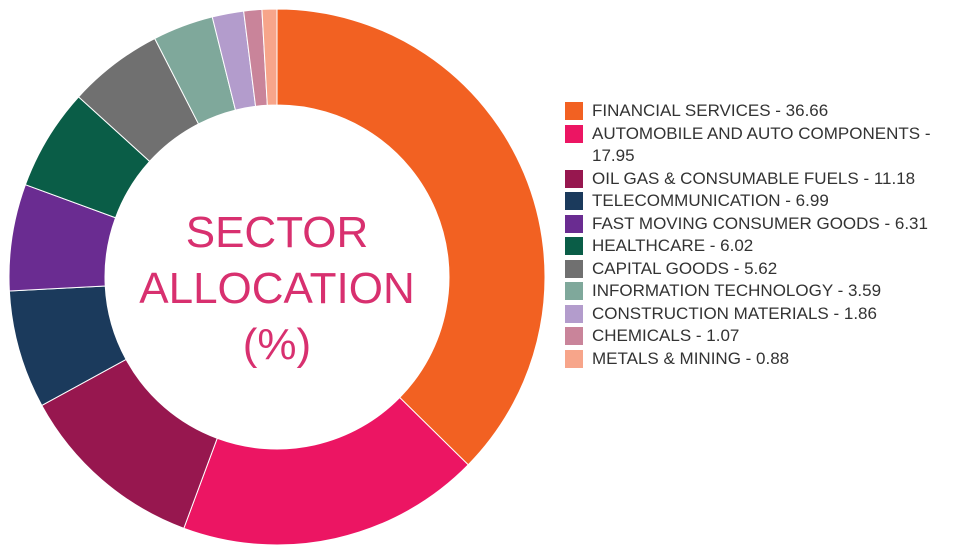 This screenshot has height=554, width=962. I want to click on legend-label: METALS & MINING - 0.88, so click(691, 358).